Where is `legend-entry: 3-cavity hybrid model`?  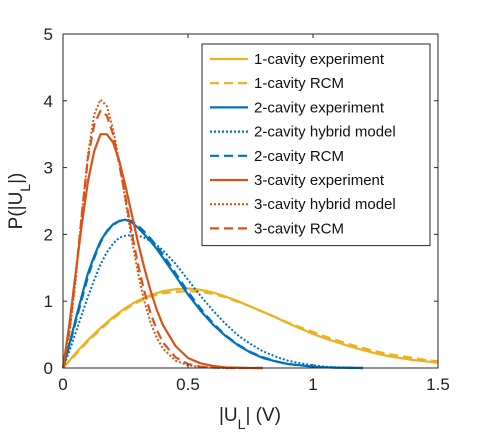
legend-entry: 3-cavity hybrid model is located at coordinates (325, 204).